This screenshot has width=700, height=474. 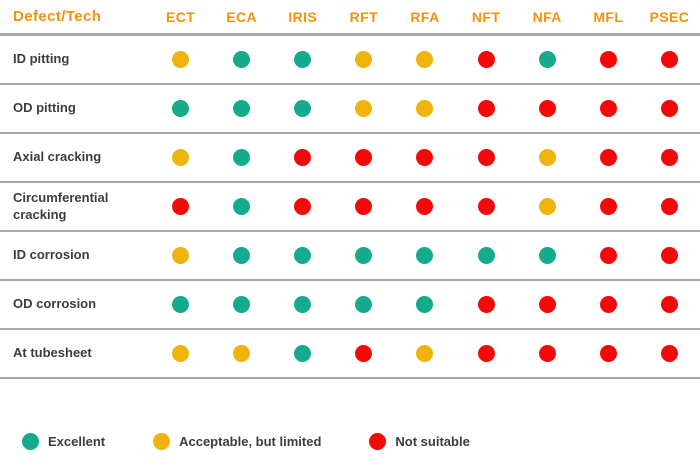 I want to click on legend-dot-not-suitable, so click(x=378, y=441).